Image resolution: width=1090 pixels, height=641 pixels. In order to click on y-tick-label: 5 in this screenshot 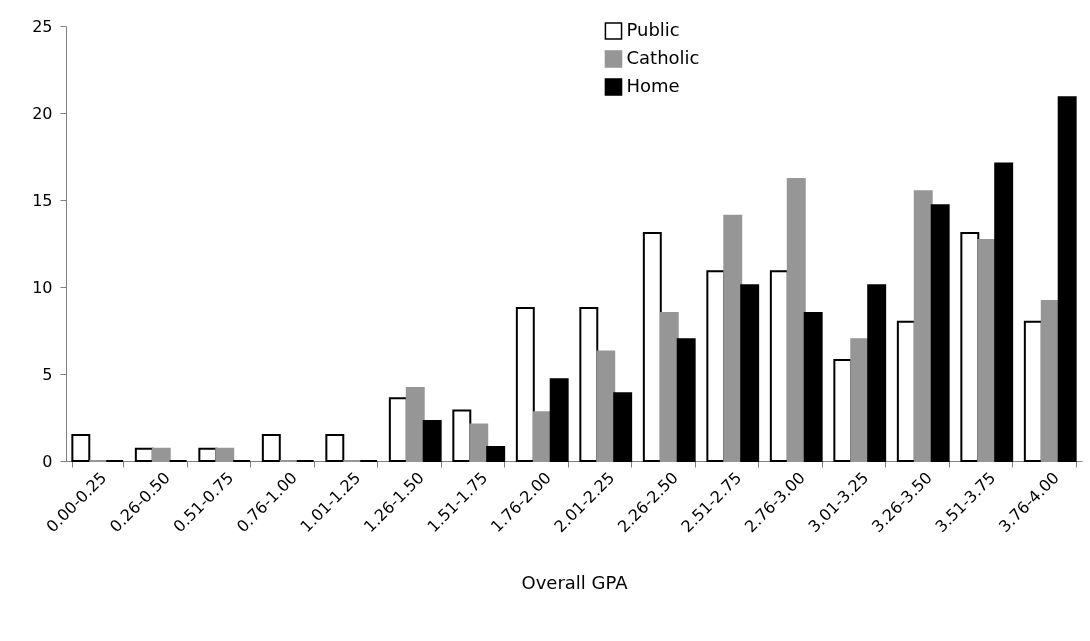, I will do `click(47, 374)`.